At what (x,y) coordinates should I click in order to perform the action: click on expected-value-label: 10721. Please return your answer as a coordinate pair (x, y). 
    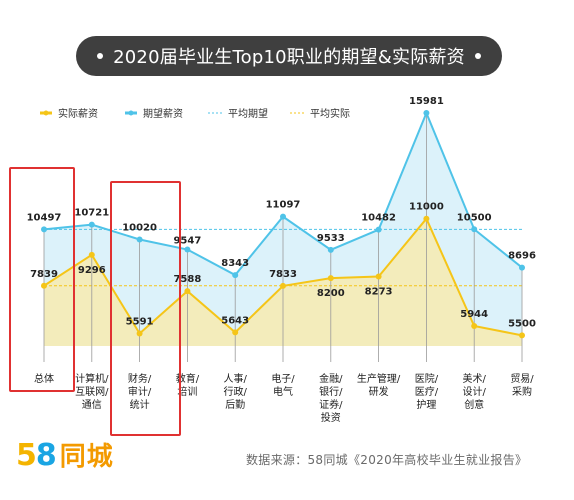
    Looking at the image, I should click on (91, 213).